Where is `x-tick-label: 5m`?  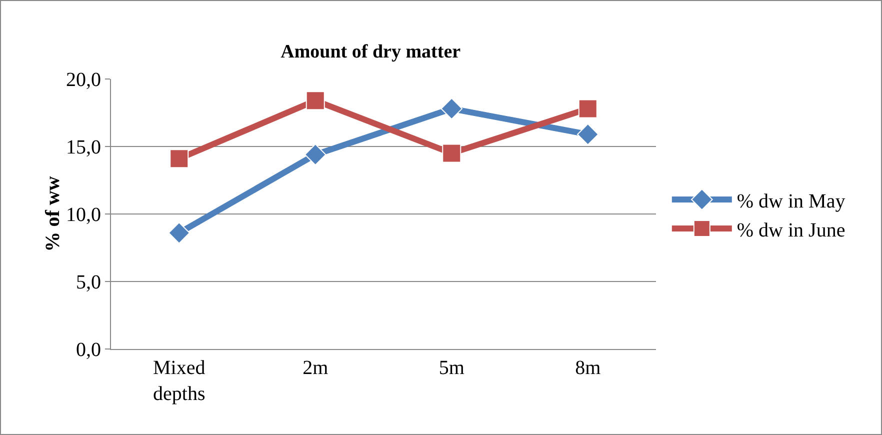
x-tick-label: 5m is located at coordinates (451, 368).